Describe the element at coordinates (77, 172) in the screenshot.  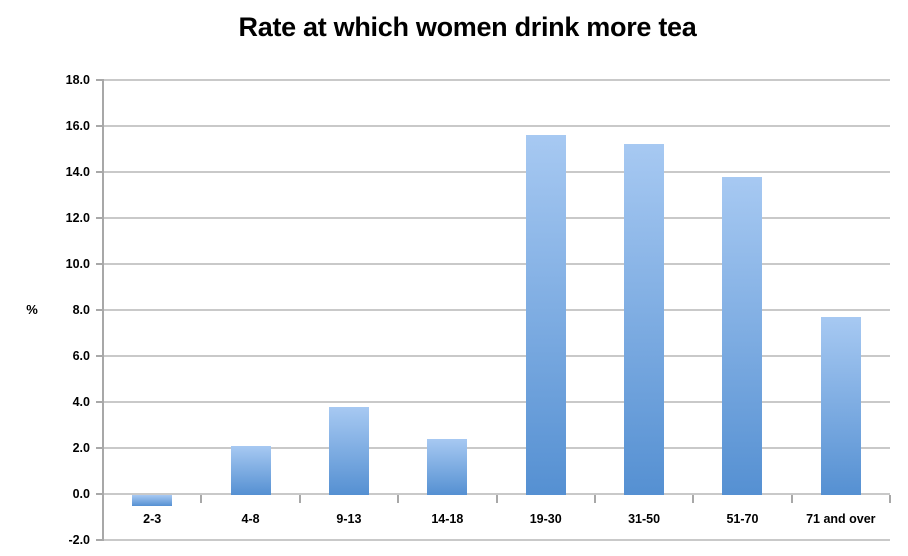
I see `y-tick-label: 14.0` at that location.